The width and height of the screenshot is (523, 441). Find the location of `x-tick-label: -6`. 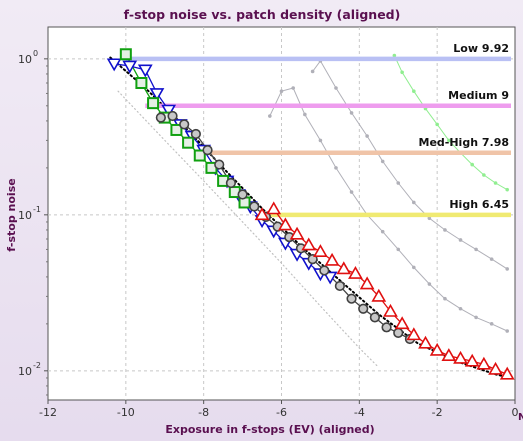

x-tick-label: -6 is located at coordinates (281, 412).